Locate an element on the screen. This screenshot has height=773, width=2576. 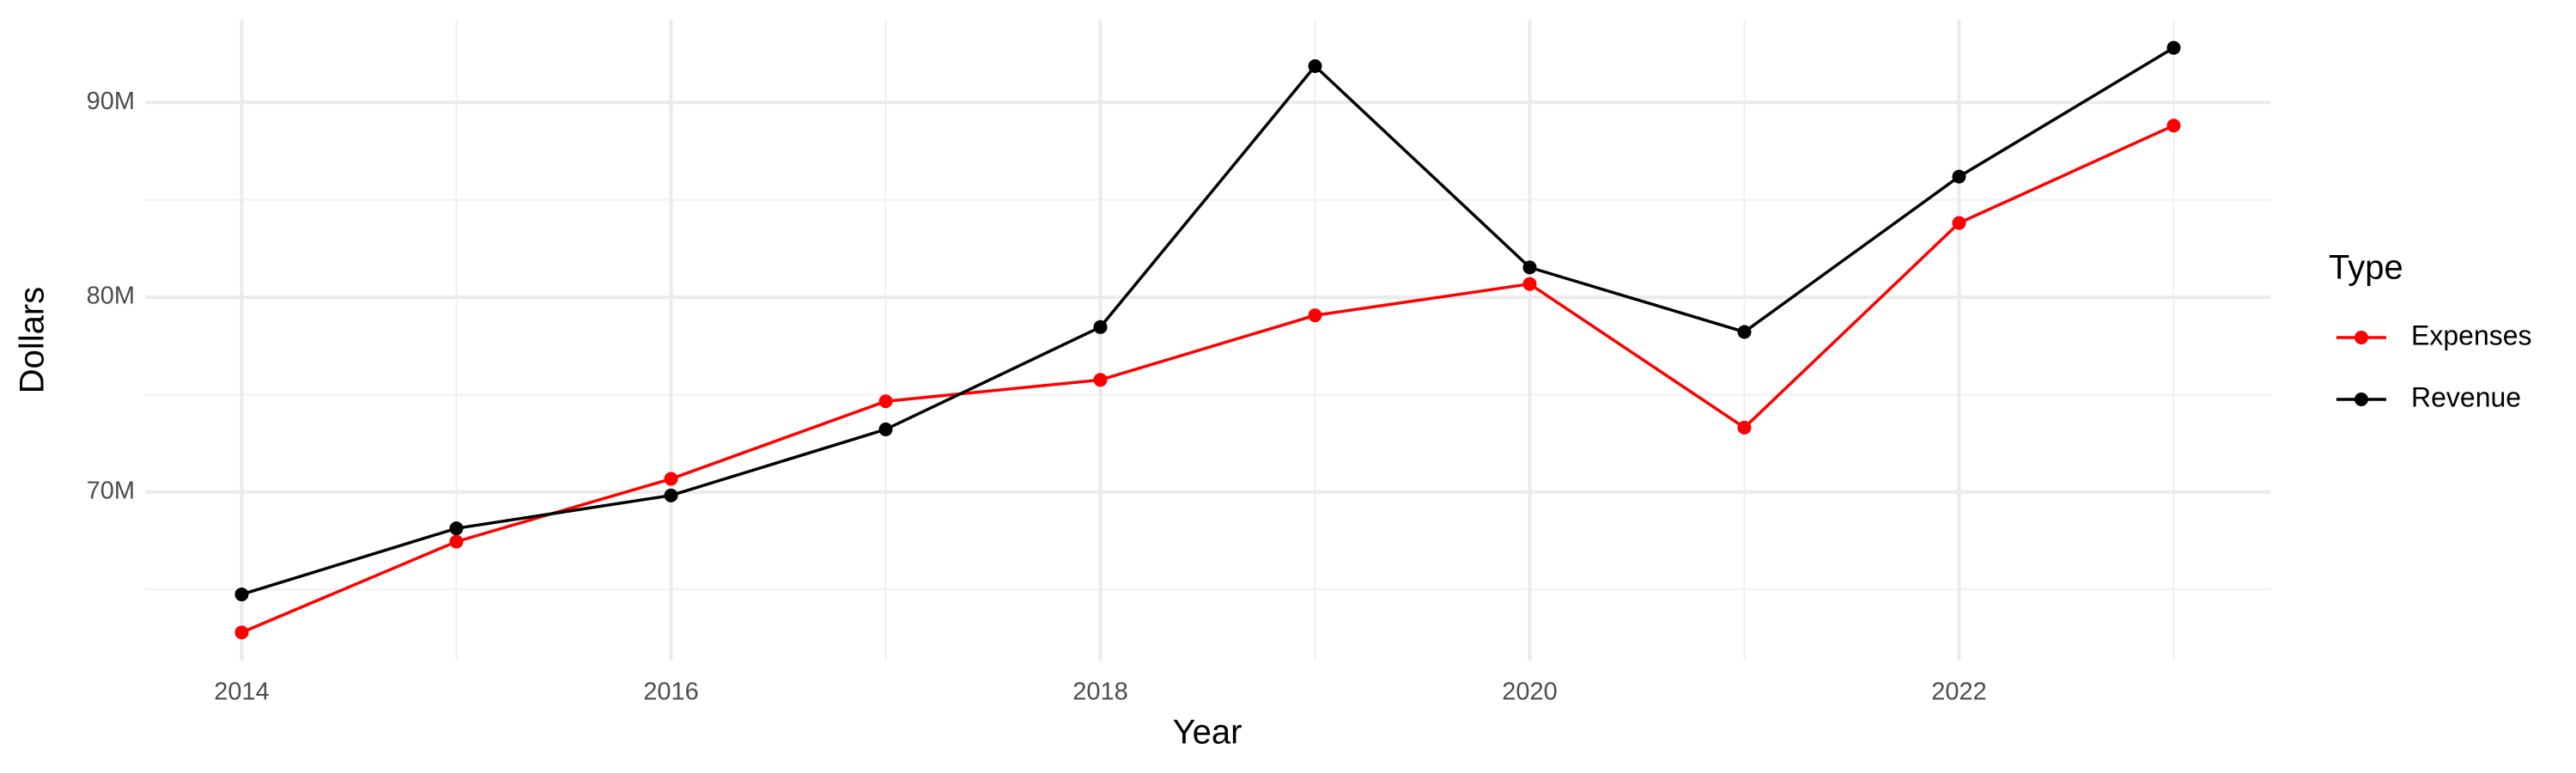
legend-entry: Expenses is located at coordinates (2434, 335).